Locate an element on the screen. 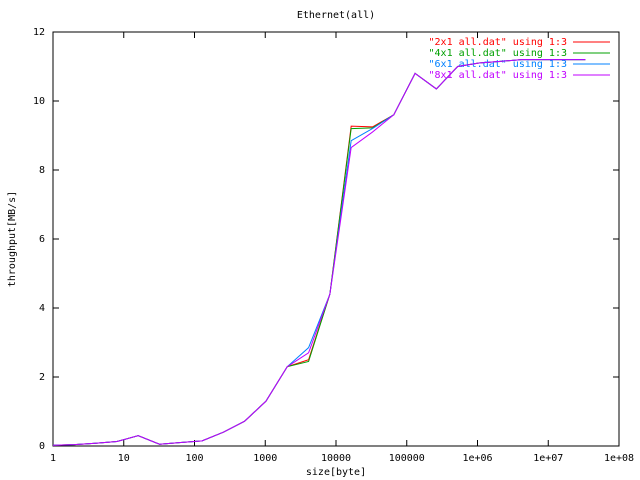 The height and width of the screenshot is (480, 640). x-tick-label: 1e+08 is located at coordinates (619, 458).